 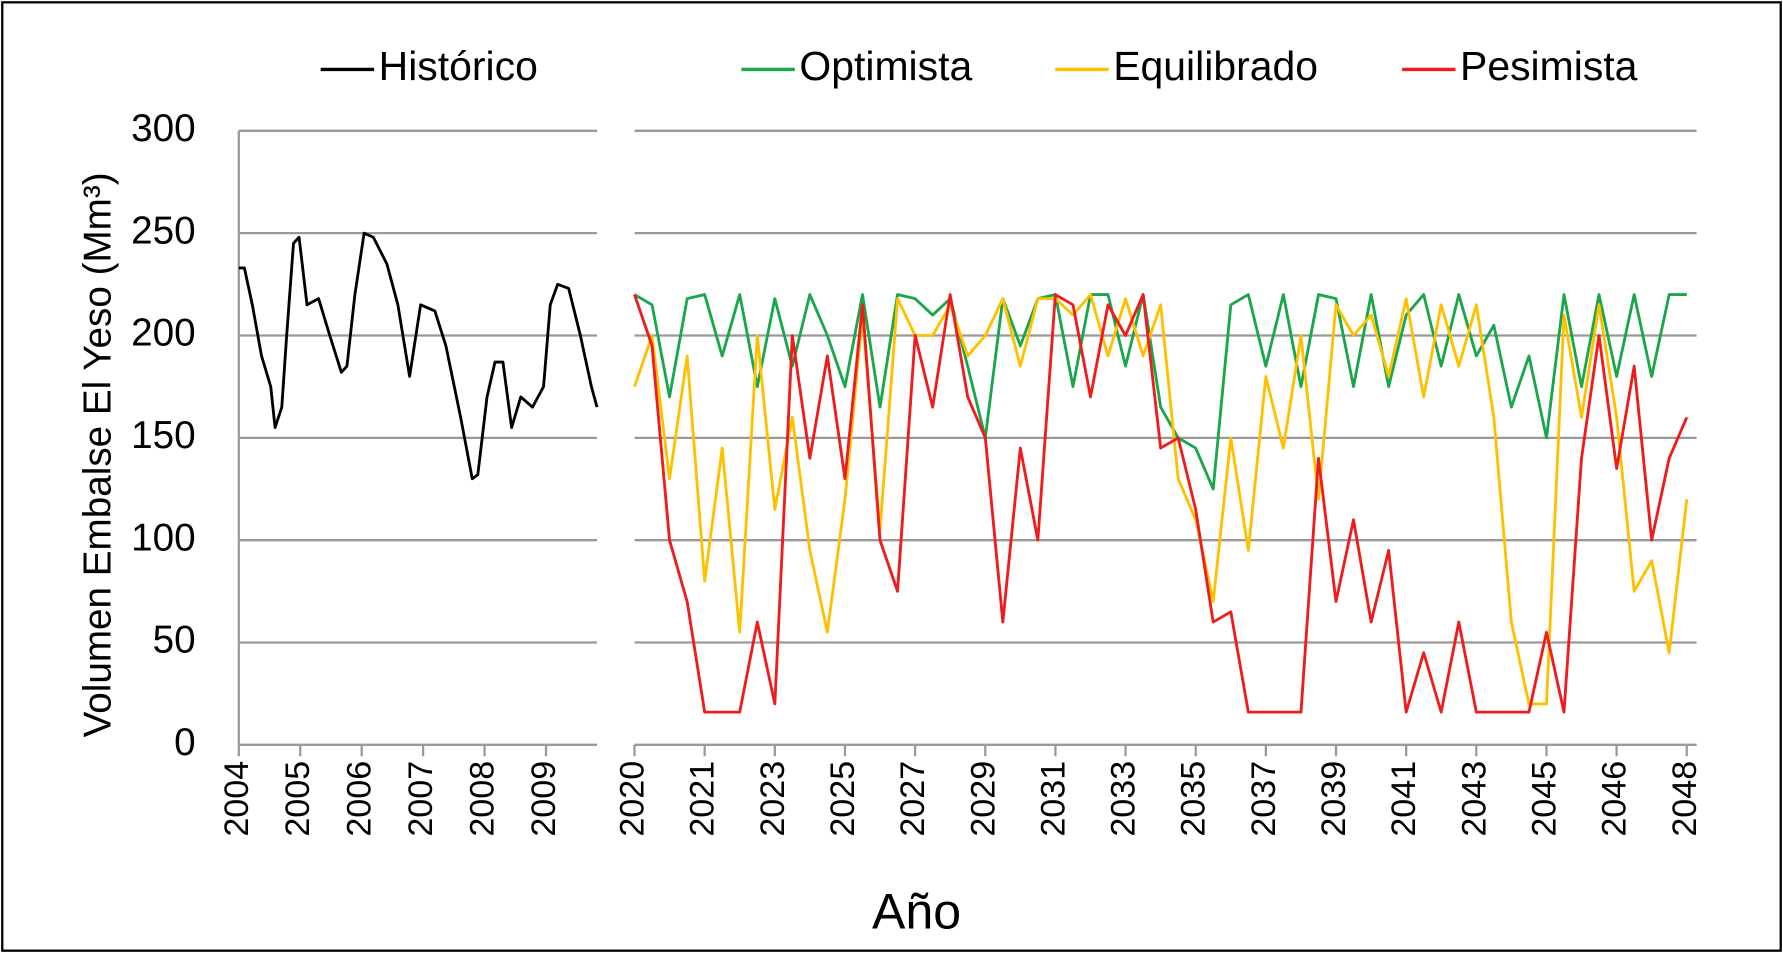 What do you see at coordinates (843, 799) in the screenshot?
I see `x-tick-label: 2025` at bounding box center [843, 799].